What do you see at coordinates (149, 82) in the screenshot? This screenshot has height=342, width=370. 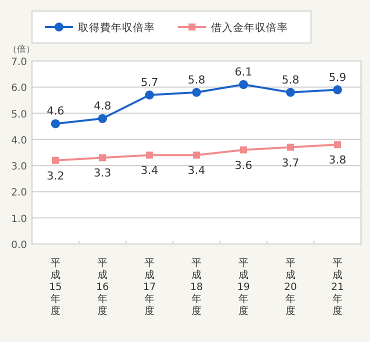 I see `data-label: 5.7` at bounding box center [149, 82].